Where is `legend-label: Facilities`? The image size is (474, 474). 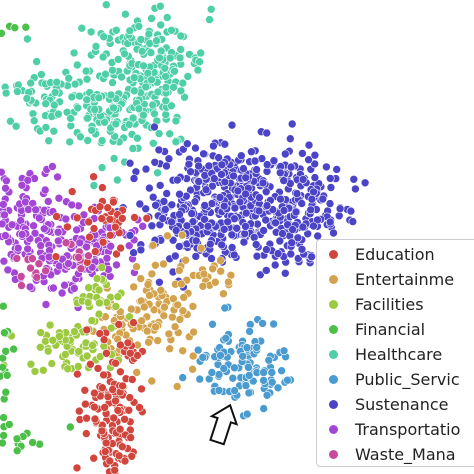
legend-label: Facilities is located at coordinates (389, 304).